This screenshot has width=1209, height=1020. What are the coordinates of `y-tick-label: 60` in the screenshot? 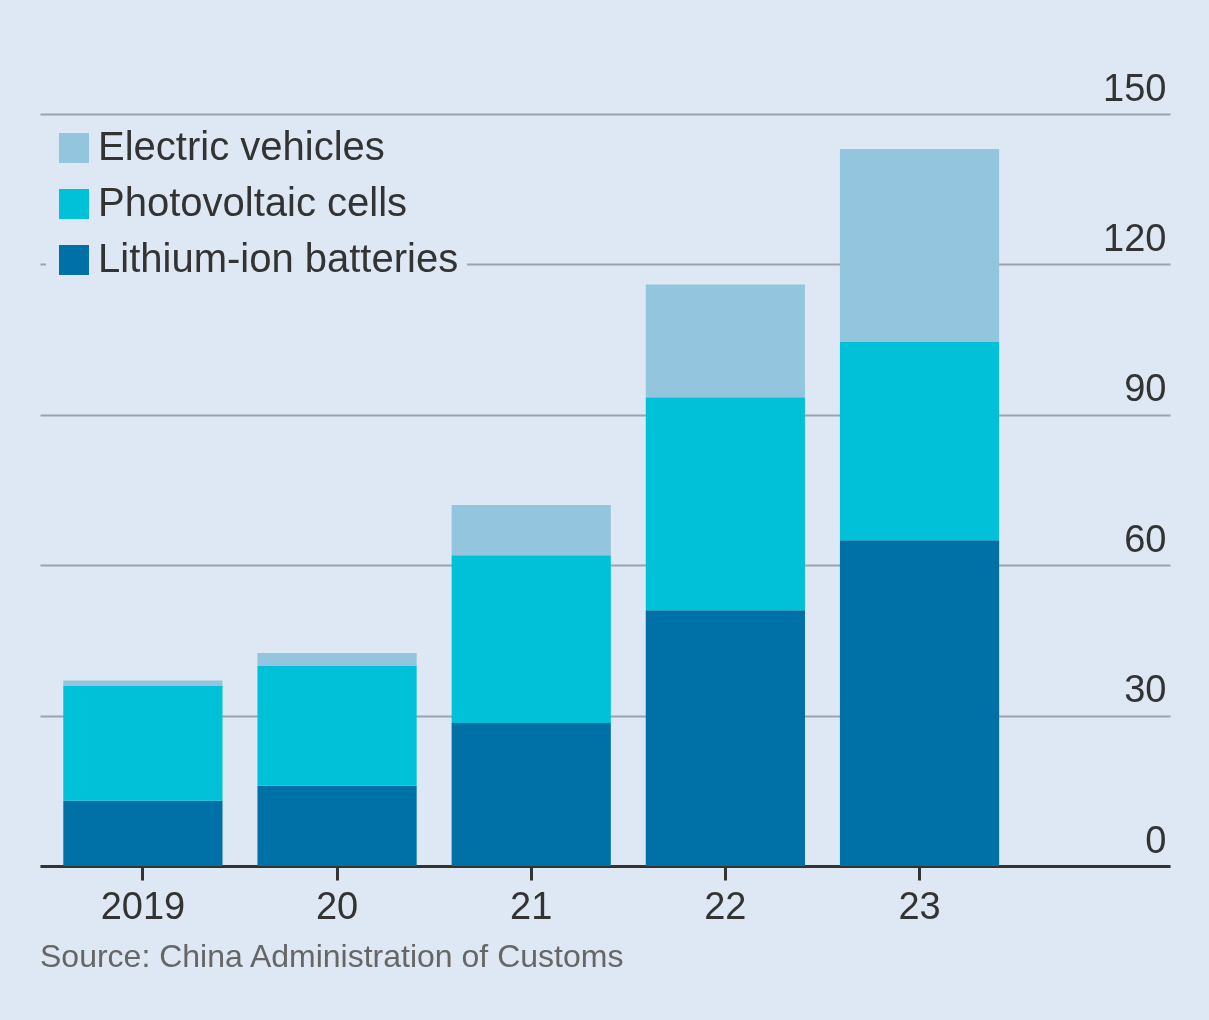 It's located at (1145, 538).